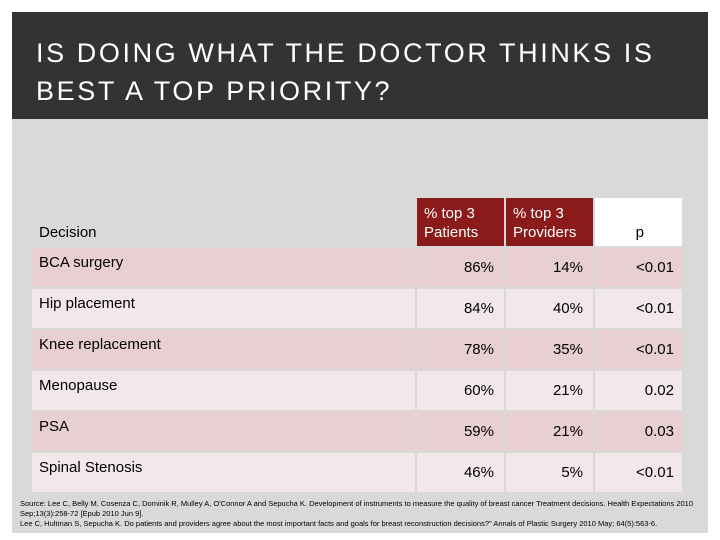  Describe the element at coordinates (638, 390) in the screenshot. I see `cell-p: 0.02` at that location.